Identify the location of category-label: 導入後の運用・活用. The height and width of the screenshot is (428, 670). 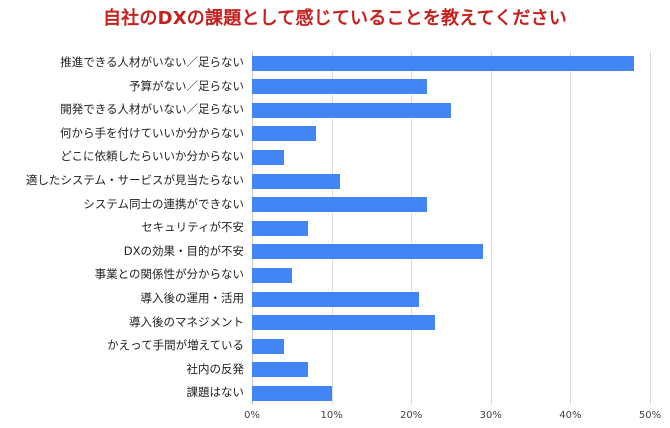
(192, 298).